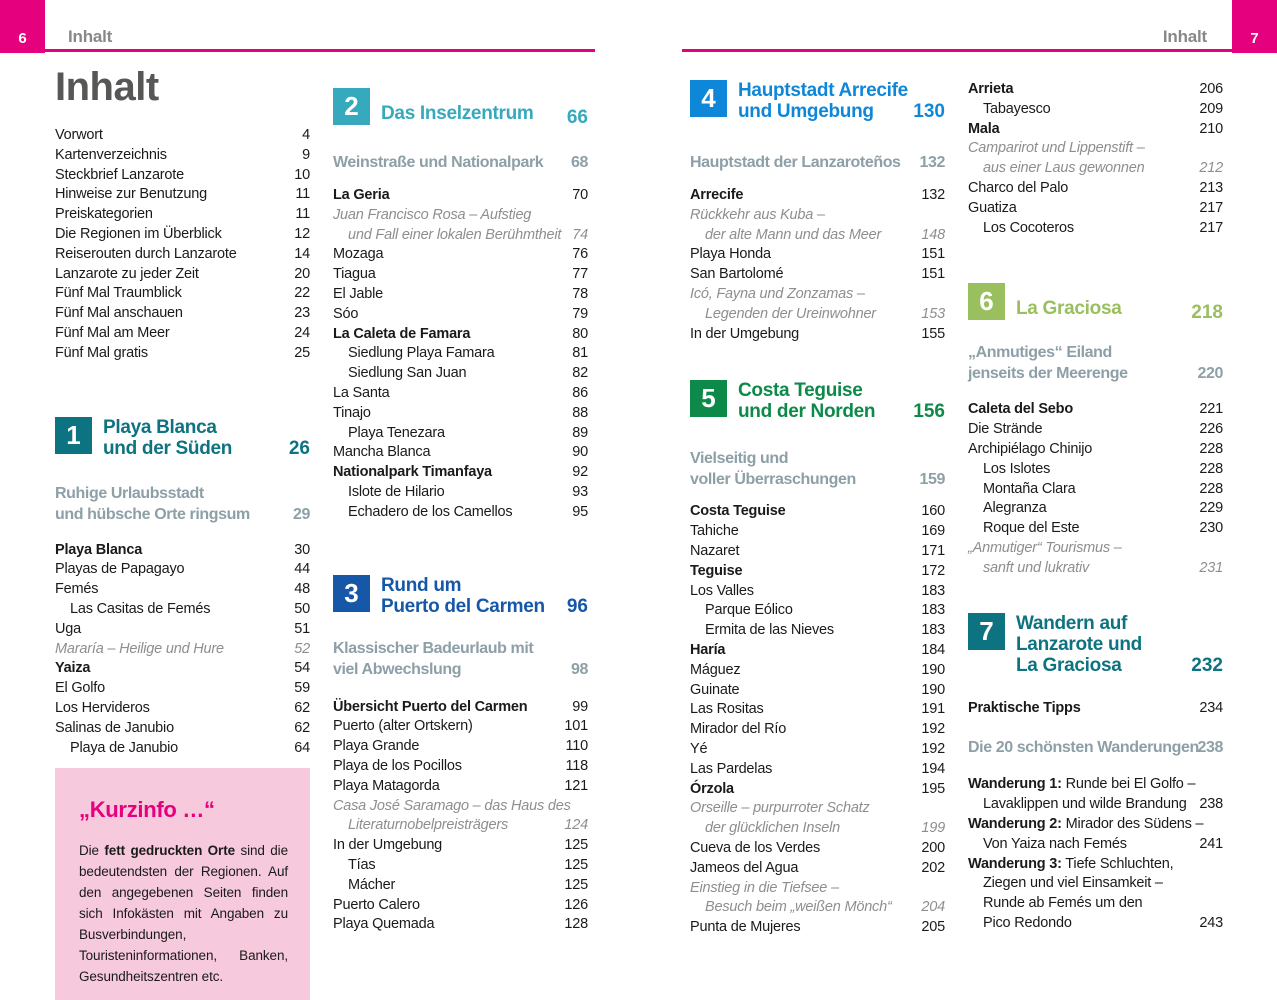  I want to click on entry-label: Puerto (alter Ortskern), so click(403, 726).